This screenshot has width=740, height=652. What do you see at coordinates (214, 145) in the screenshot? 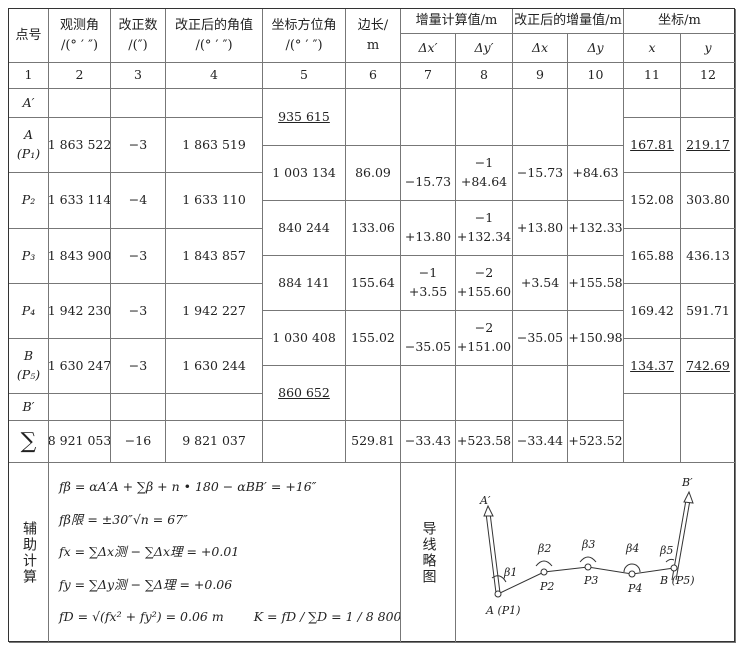
I see `corrected-angle: 1 863 519` at bounding box center [214, 145].